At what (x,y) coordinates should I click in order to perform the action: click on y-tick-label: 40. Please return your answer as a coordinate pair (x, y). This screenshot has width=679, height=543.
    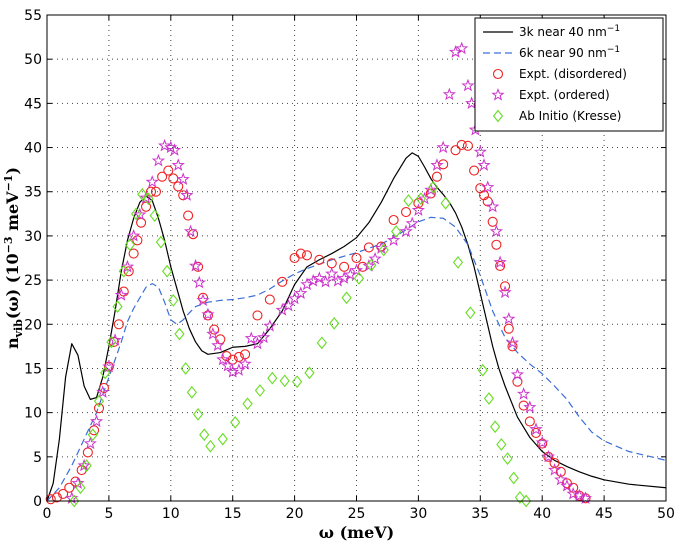
    Looking at the image, I should click on (33, 149).